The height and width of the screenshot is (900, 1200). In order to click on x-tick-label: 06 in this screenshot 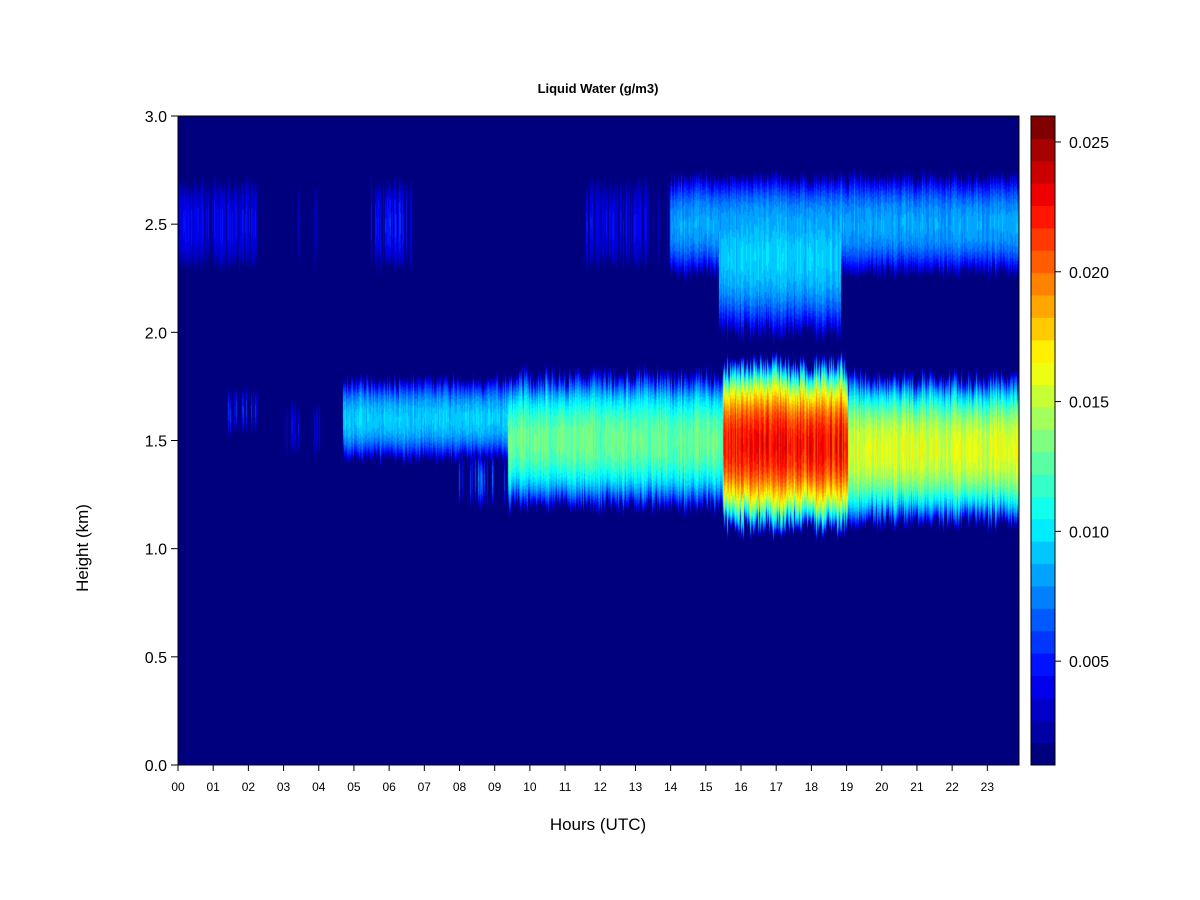, I will do `click(389, 787)`.